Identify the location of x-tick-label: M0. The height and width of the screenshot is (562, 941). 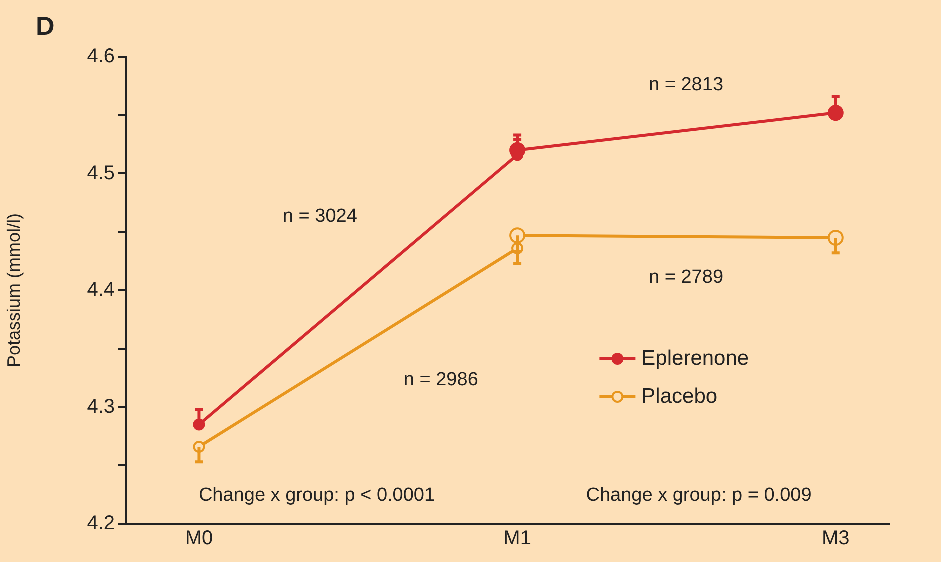
(199, 539).